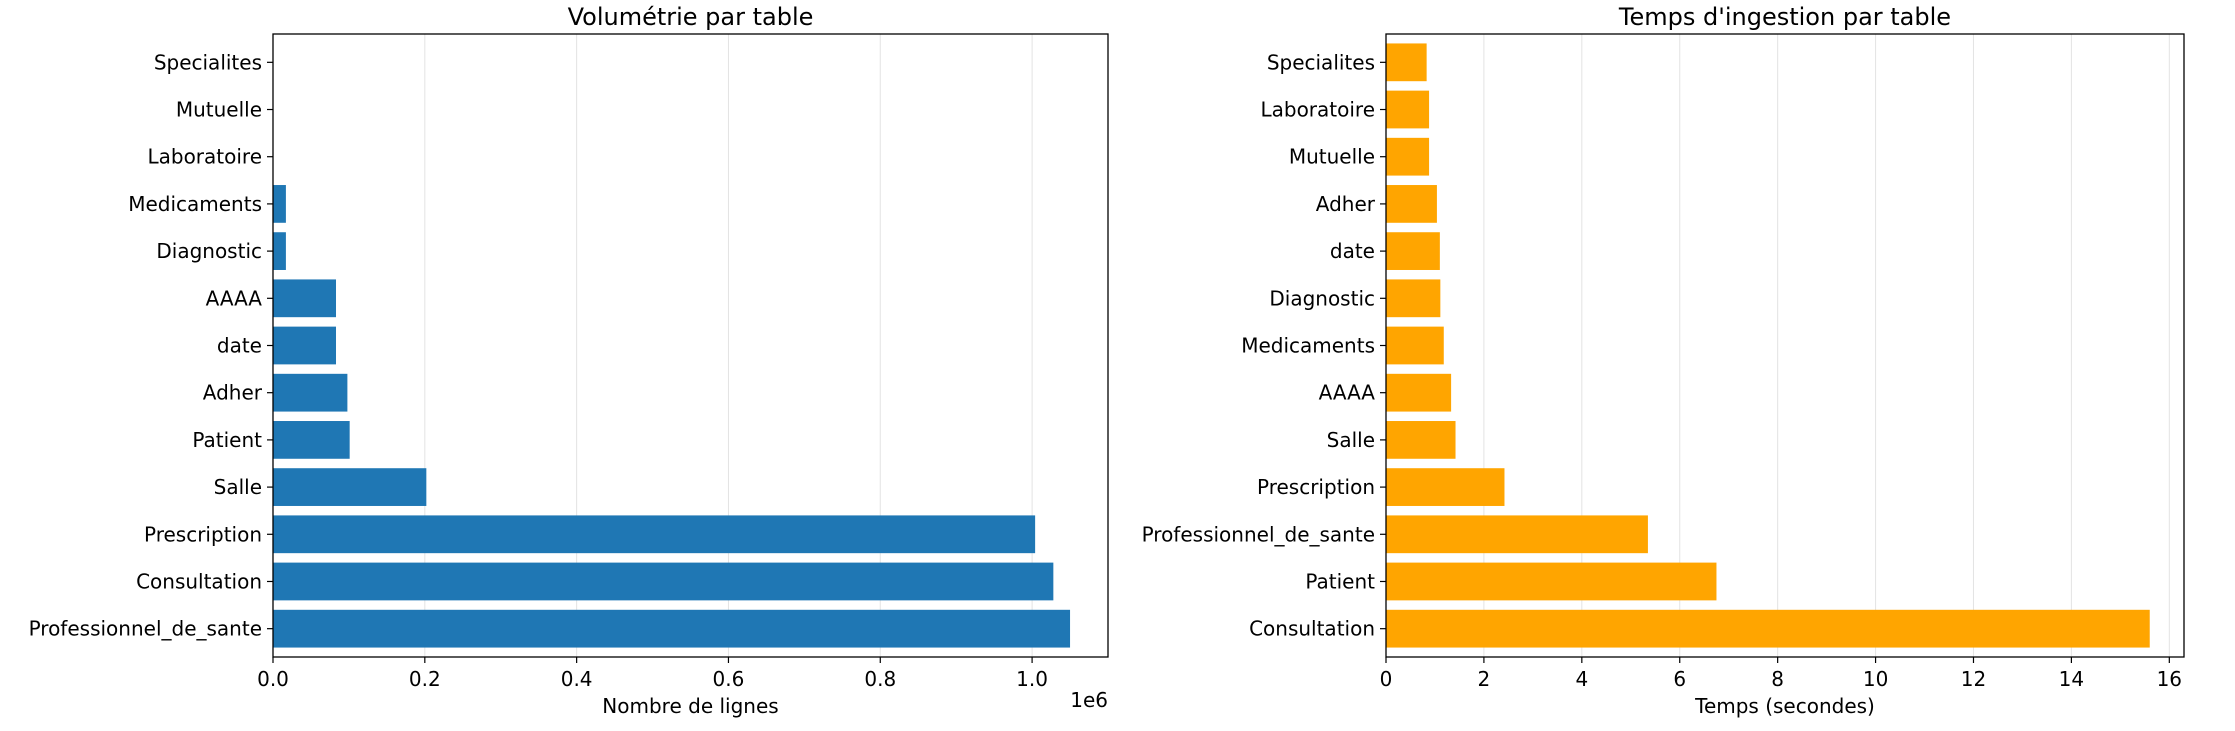 The image size is (2235, 731). Describe the element at coordinates (1032, 679) in the screenshot. I see `left-chart-xtick-label: 1.0` at that location.